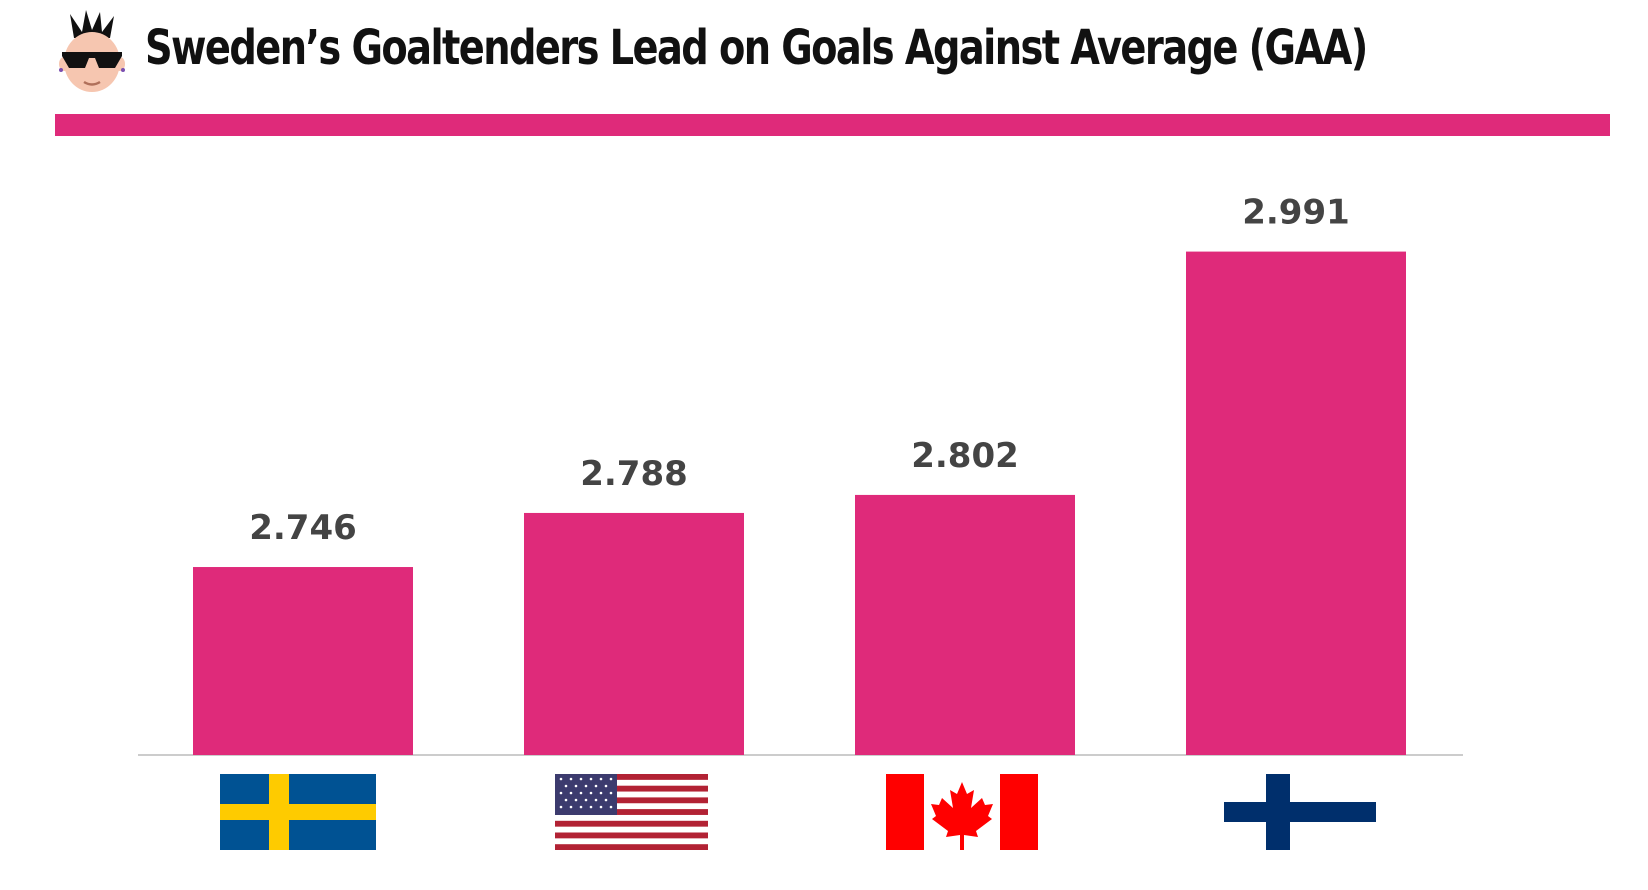 The image size is (1648, 890). What do you see at coordinates (303, 528) in the screenshot?
I see `value-label-sweden: 2.746` at bounding box center [303, 528].